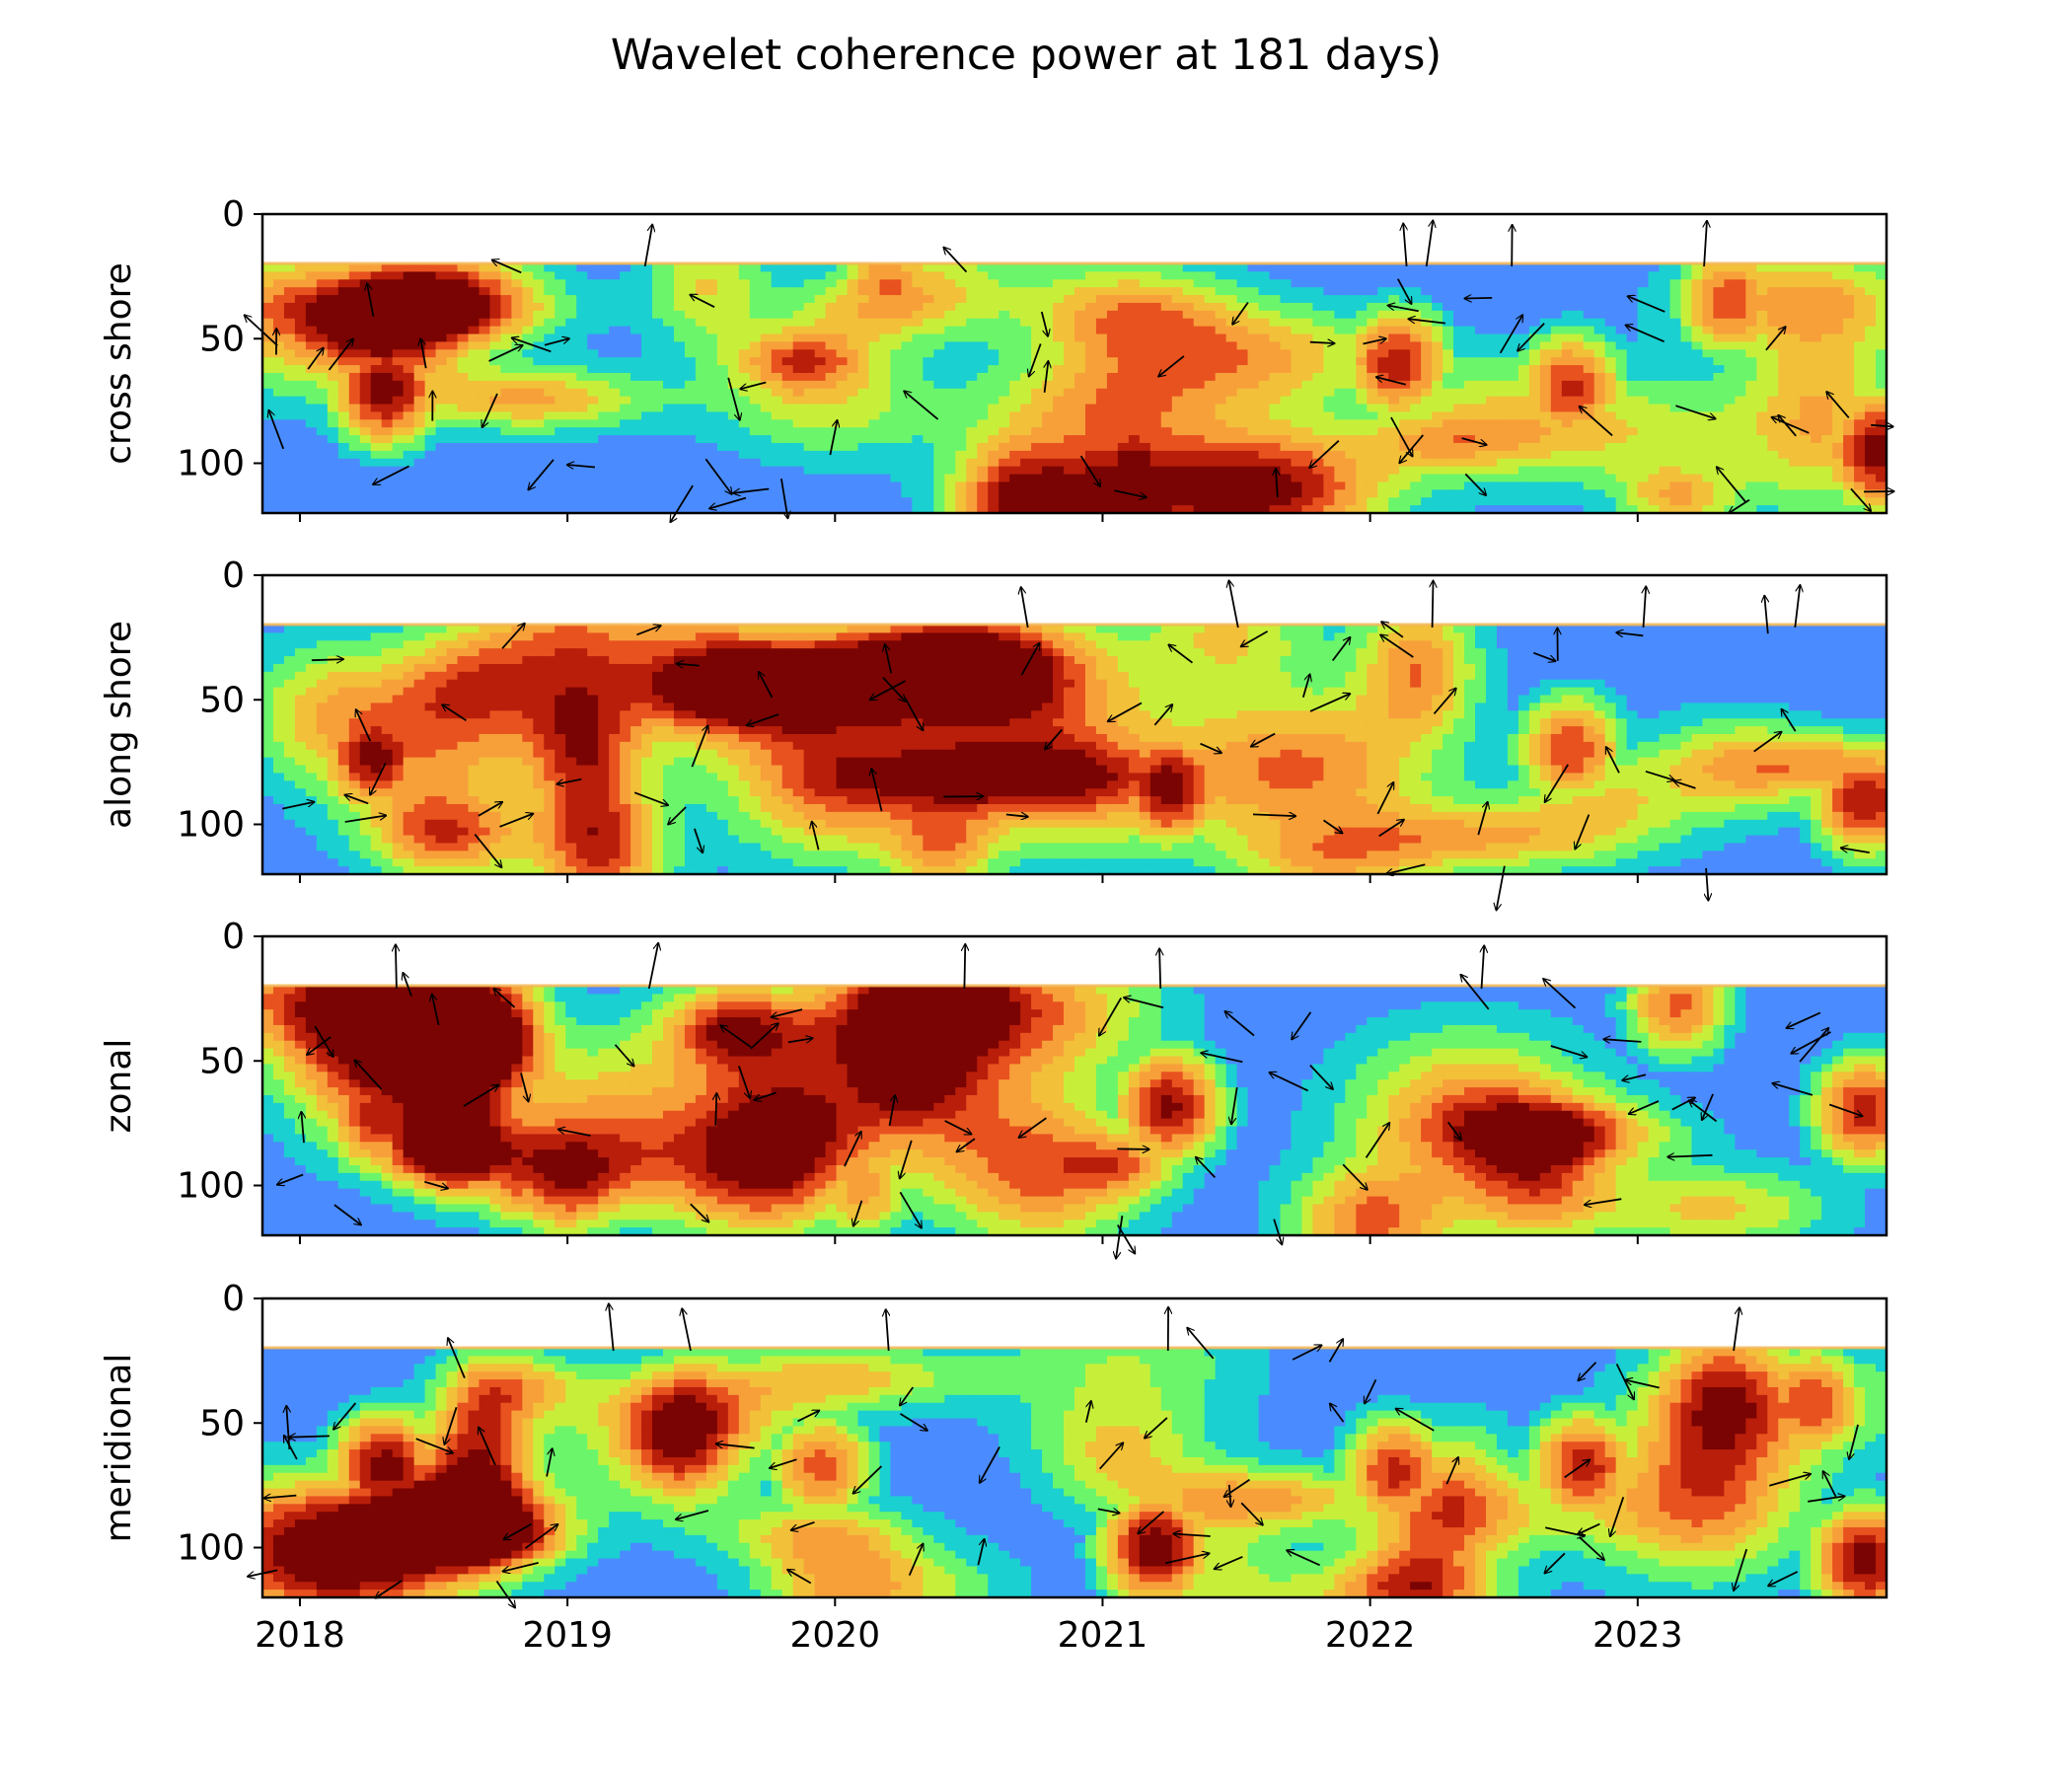 The width and height of the screenshot is (2072, 1776). I want to click on phase-arrows, so click(1076, 745).